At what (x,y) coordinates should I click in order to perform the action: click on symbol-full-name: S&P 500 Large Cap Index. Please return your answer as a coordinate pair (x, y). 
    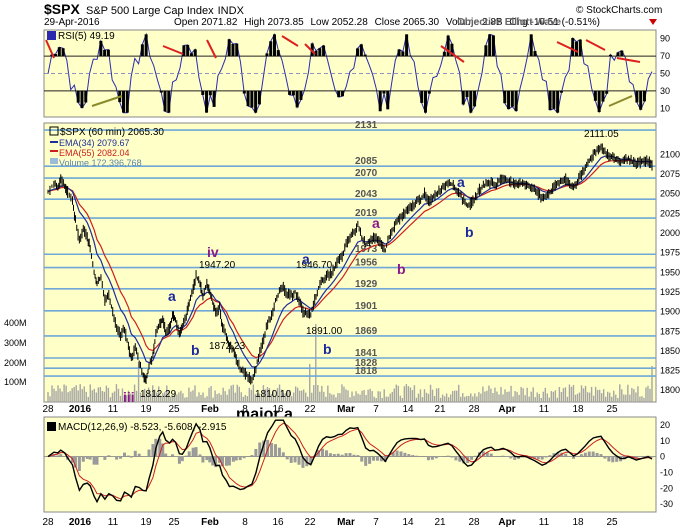
    Looking at the image, I should click on (150, 11).